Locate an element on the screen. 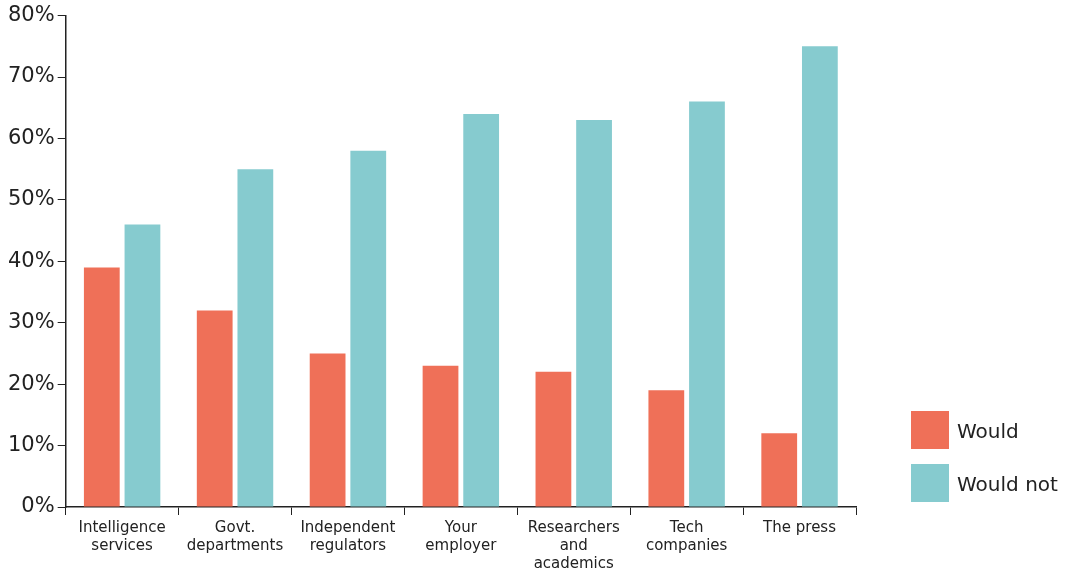  legend-label: Would is located at coordinates (988, 431).